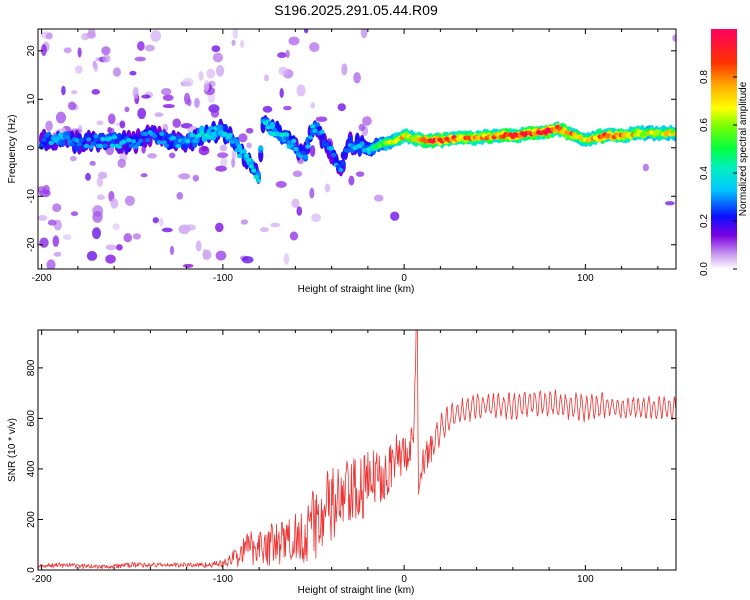  What do you see at coordinates (31, 418) in the screenshot?
I see `y-tick-label: 600` at bounding box center [31, 418].